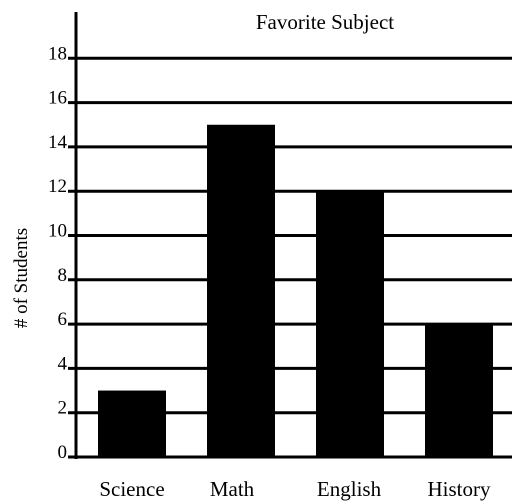 The image size is (512, 501). What do you see at coordinates (58, 142) in the screenshot?
I see `y-tick-label: 14` at bounding box center [58, 142].